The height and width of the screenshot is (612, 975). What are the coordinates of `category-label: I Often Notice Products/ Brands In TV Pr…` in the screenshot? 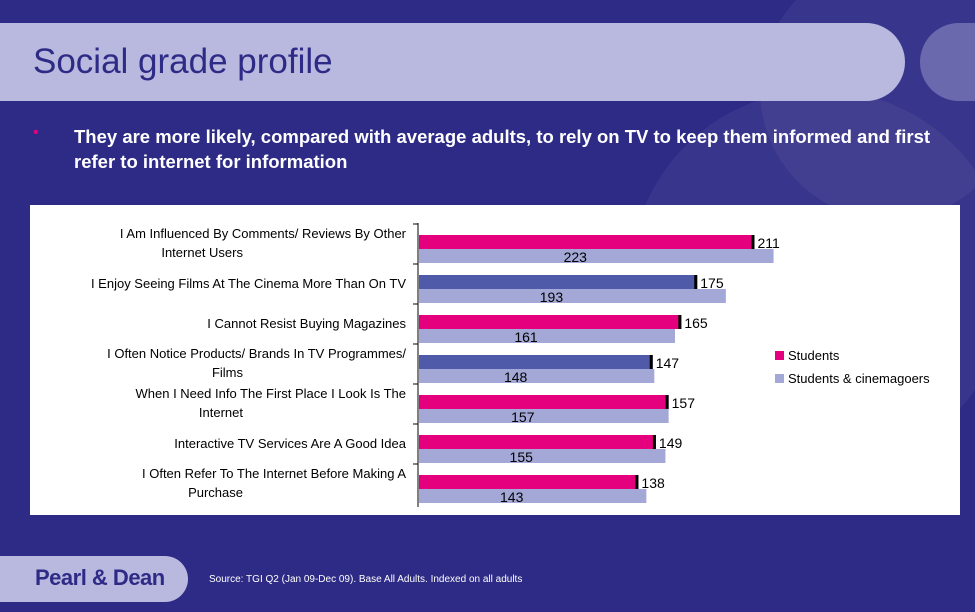 It's located at (256, 363).